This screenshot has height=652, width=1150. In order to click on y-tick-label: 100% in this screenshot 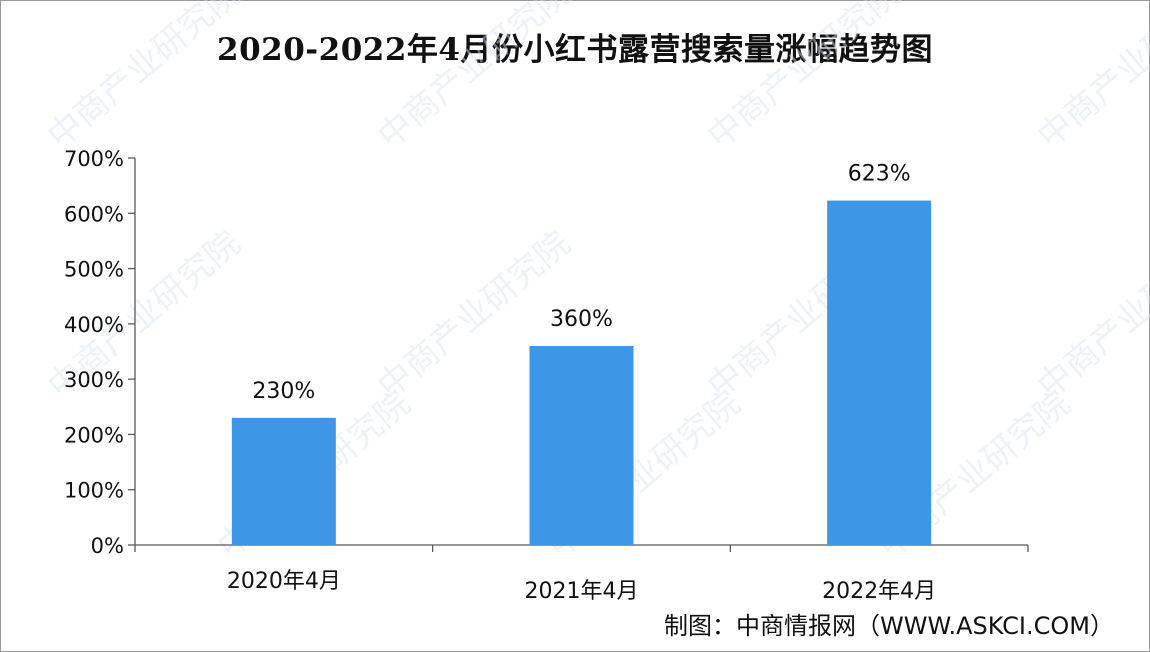, I will do `click(94, 491)`.